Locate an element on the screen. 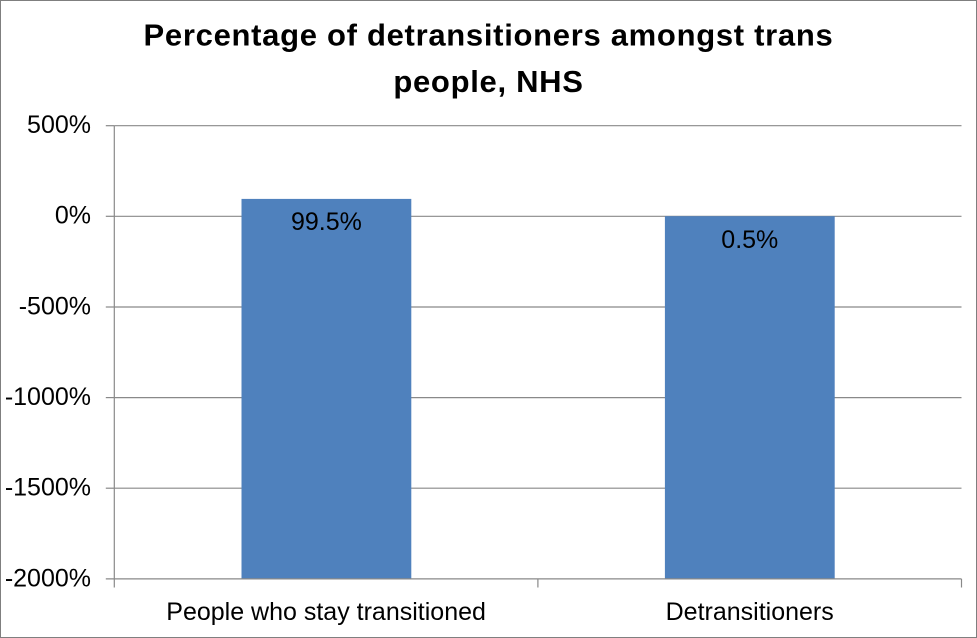 Image resolution: width=977 pixels, height=638 pixels. svg-text: -2000% is located at coordinates (48, 578).